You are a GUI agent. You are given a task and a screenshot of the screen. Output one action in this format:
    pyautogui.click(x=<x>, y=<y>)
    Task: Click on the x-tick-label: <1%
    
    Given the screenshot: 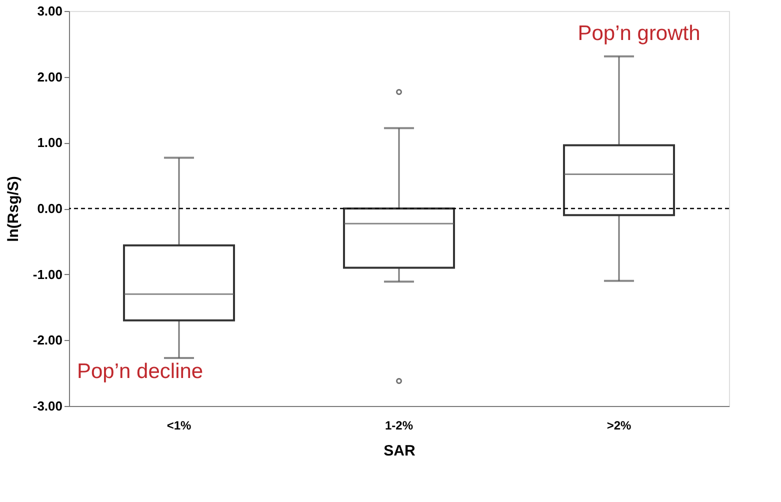 What is the action you would take?
    pyautogui.click(x=179, y=425)
    